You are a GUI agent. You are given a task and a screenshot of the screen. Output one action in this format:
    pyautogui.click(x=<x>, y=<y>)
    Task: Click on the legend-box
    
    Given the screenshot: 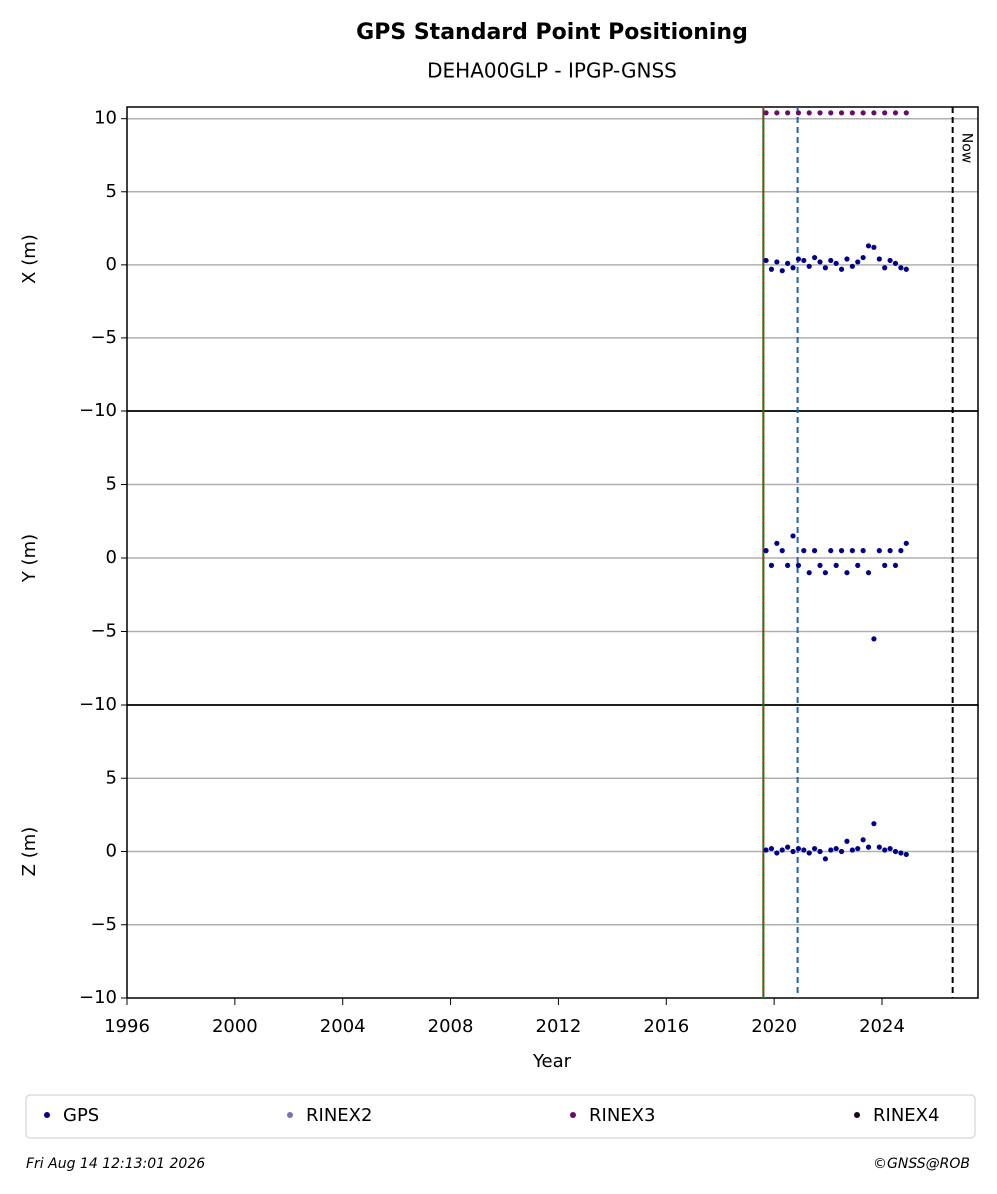 What is the action you would take?
    pyautogui.click(x=500, y=1116)
    